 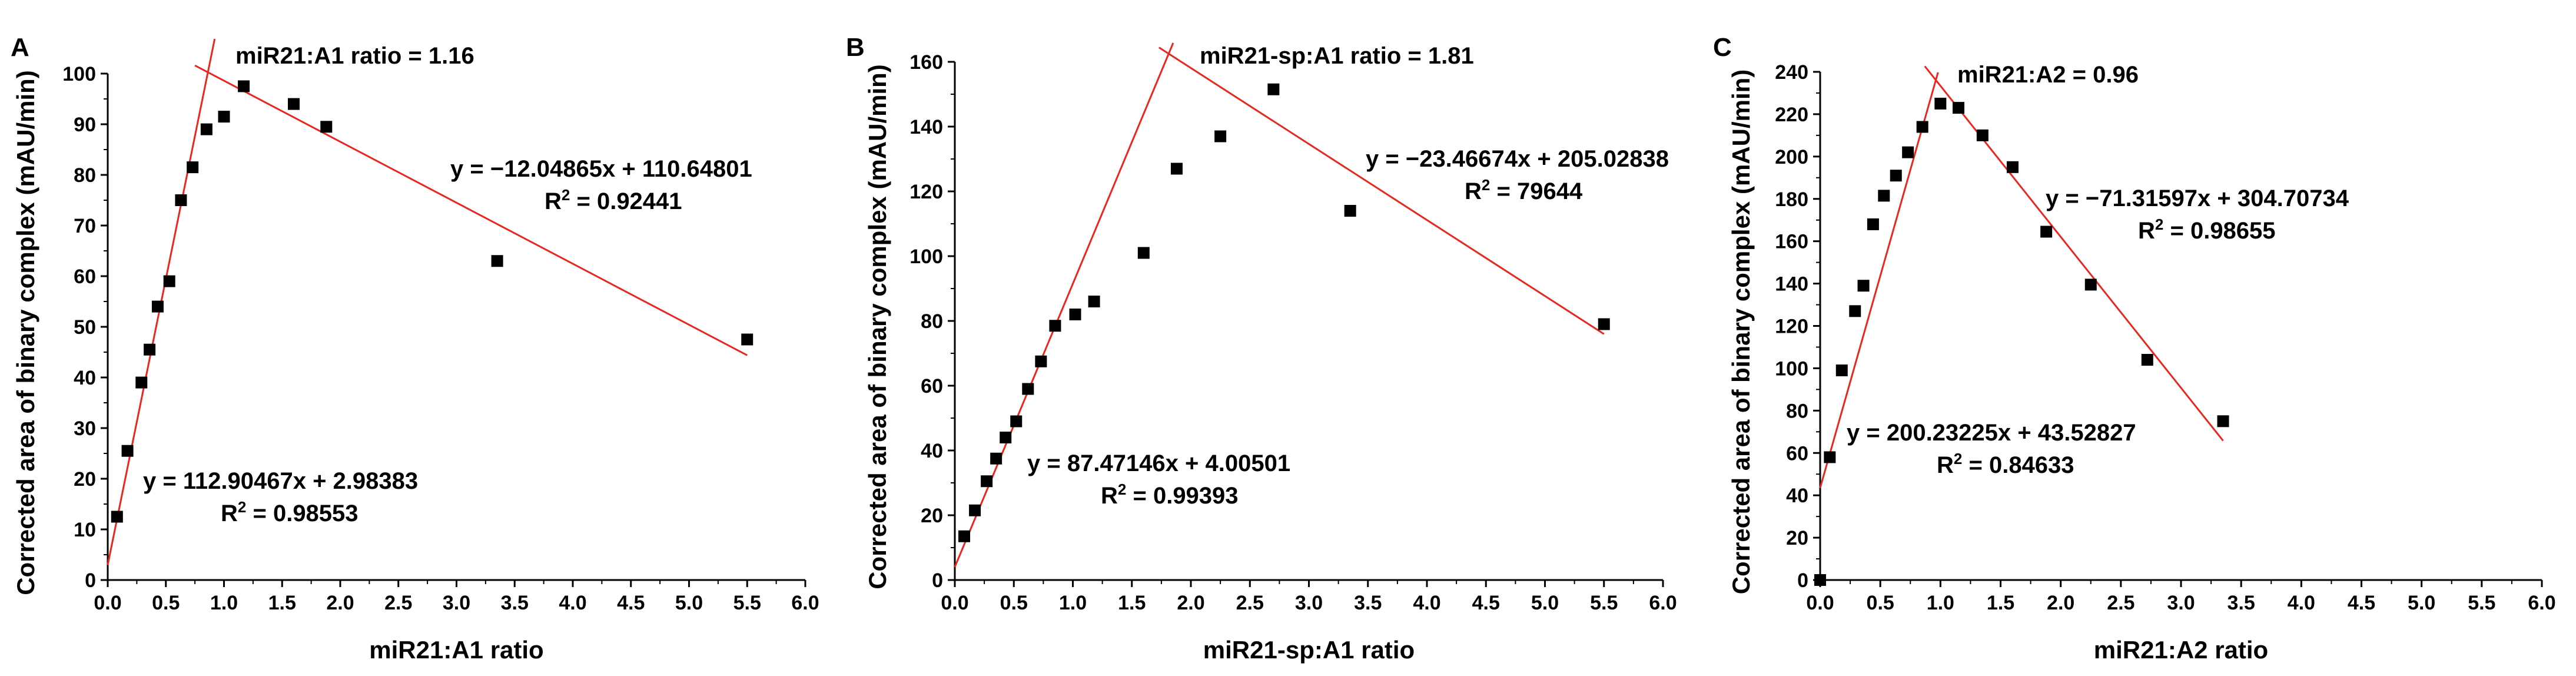 What do you see at coordinates (85, 479) in the screenshot?
I see `y-tick-label: 20` at bounding box center [85, 479].